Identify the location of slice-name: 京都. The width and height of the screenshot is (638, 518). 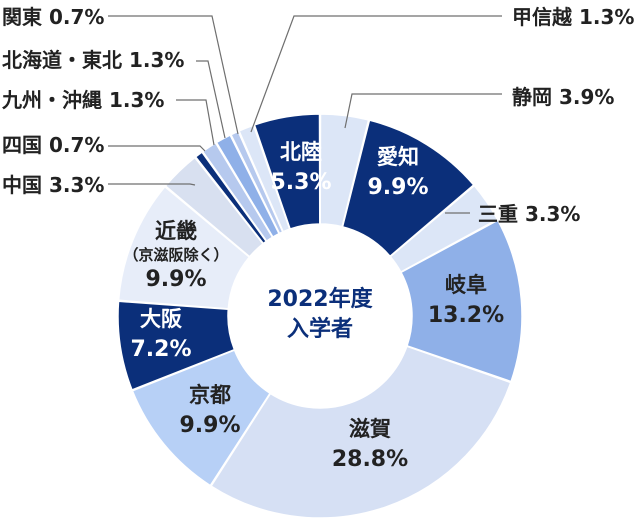
(210, 395).